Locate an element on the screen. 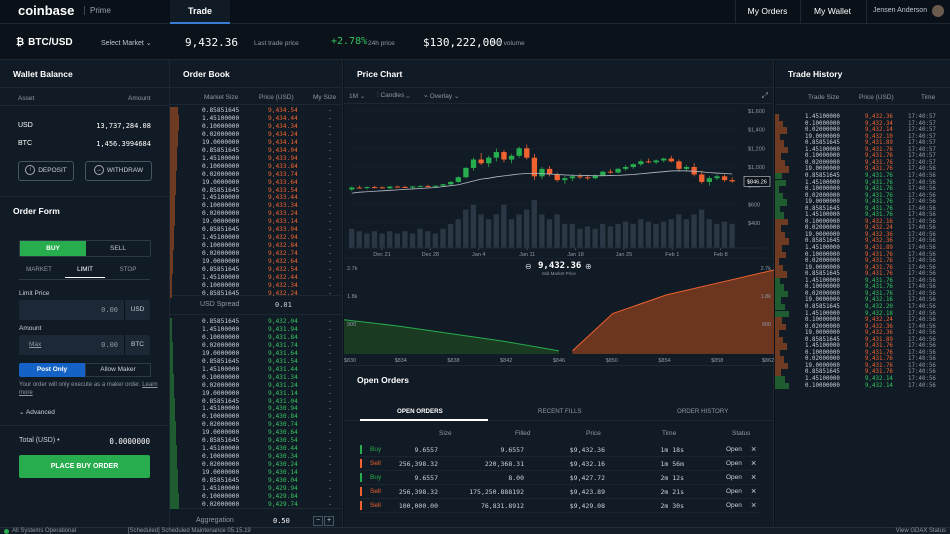 The width and height of the screenshot is (950, 534). book-row: 19.0000000 9,431.14 - is located at coordinates (256, 393).